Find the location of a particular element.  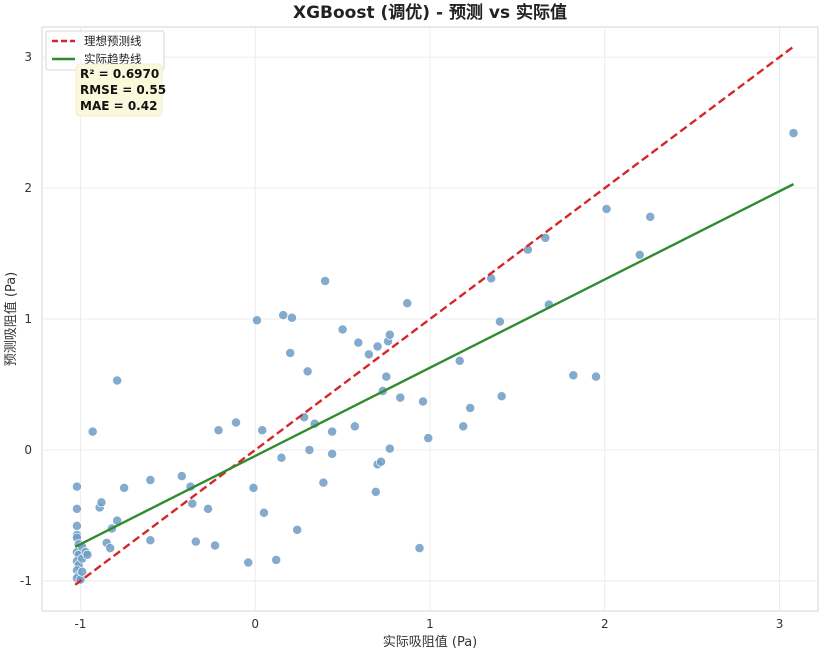

y-tick-label: -1 is located at coordinates (26, 581).